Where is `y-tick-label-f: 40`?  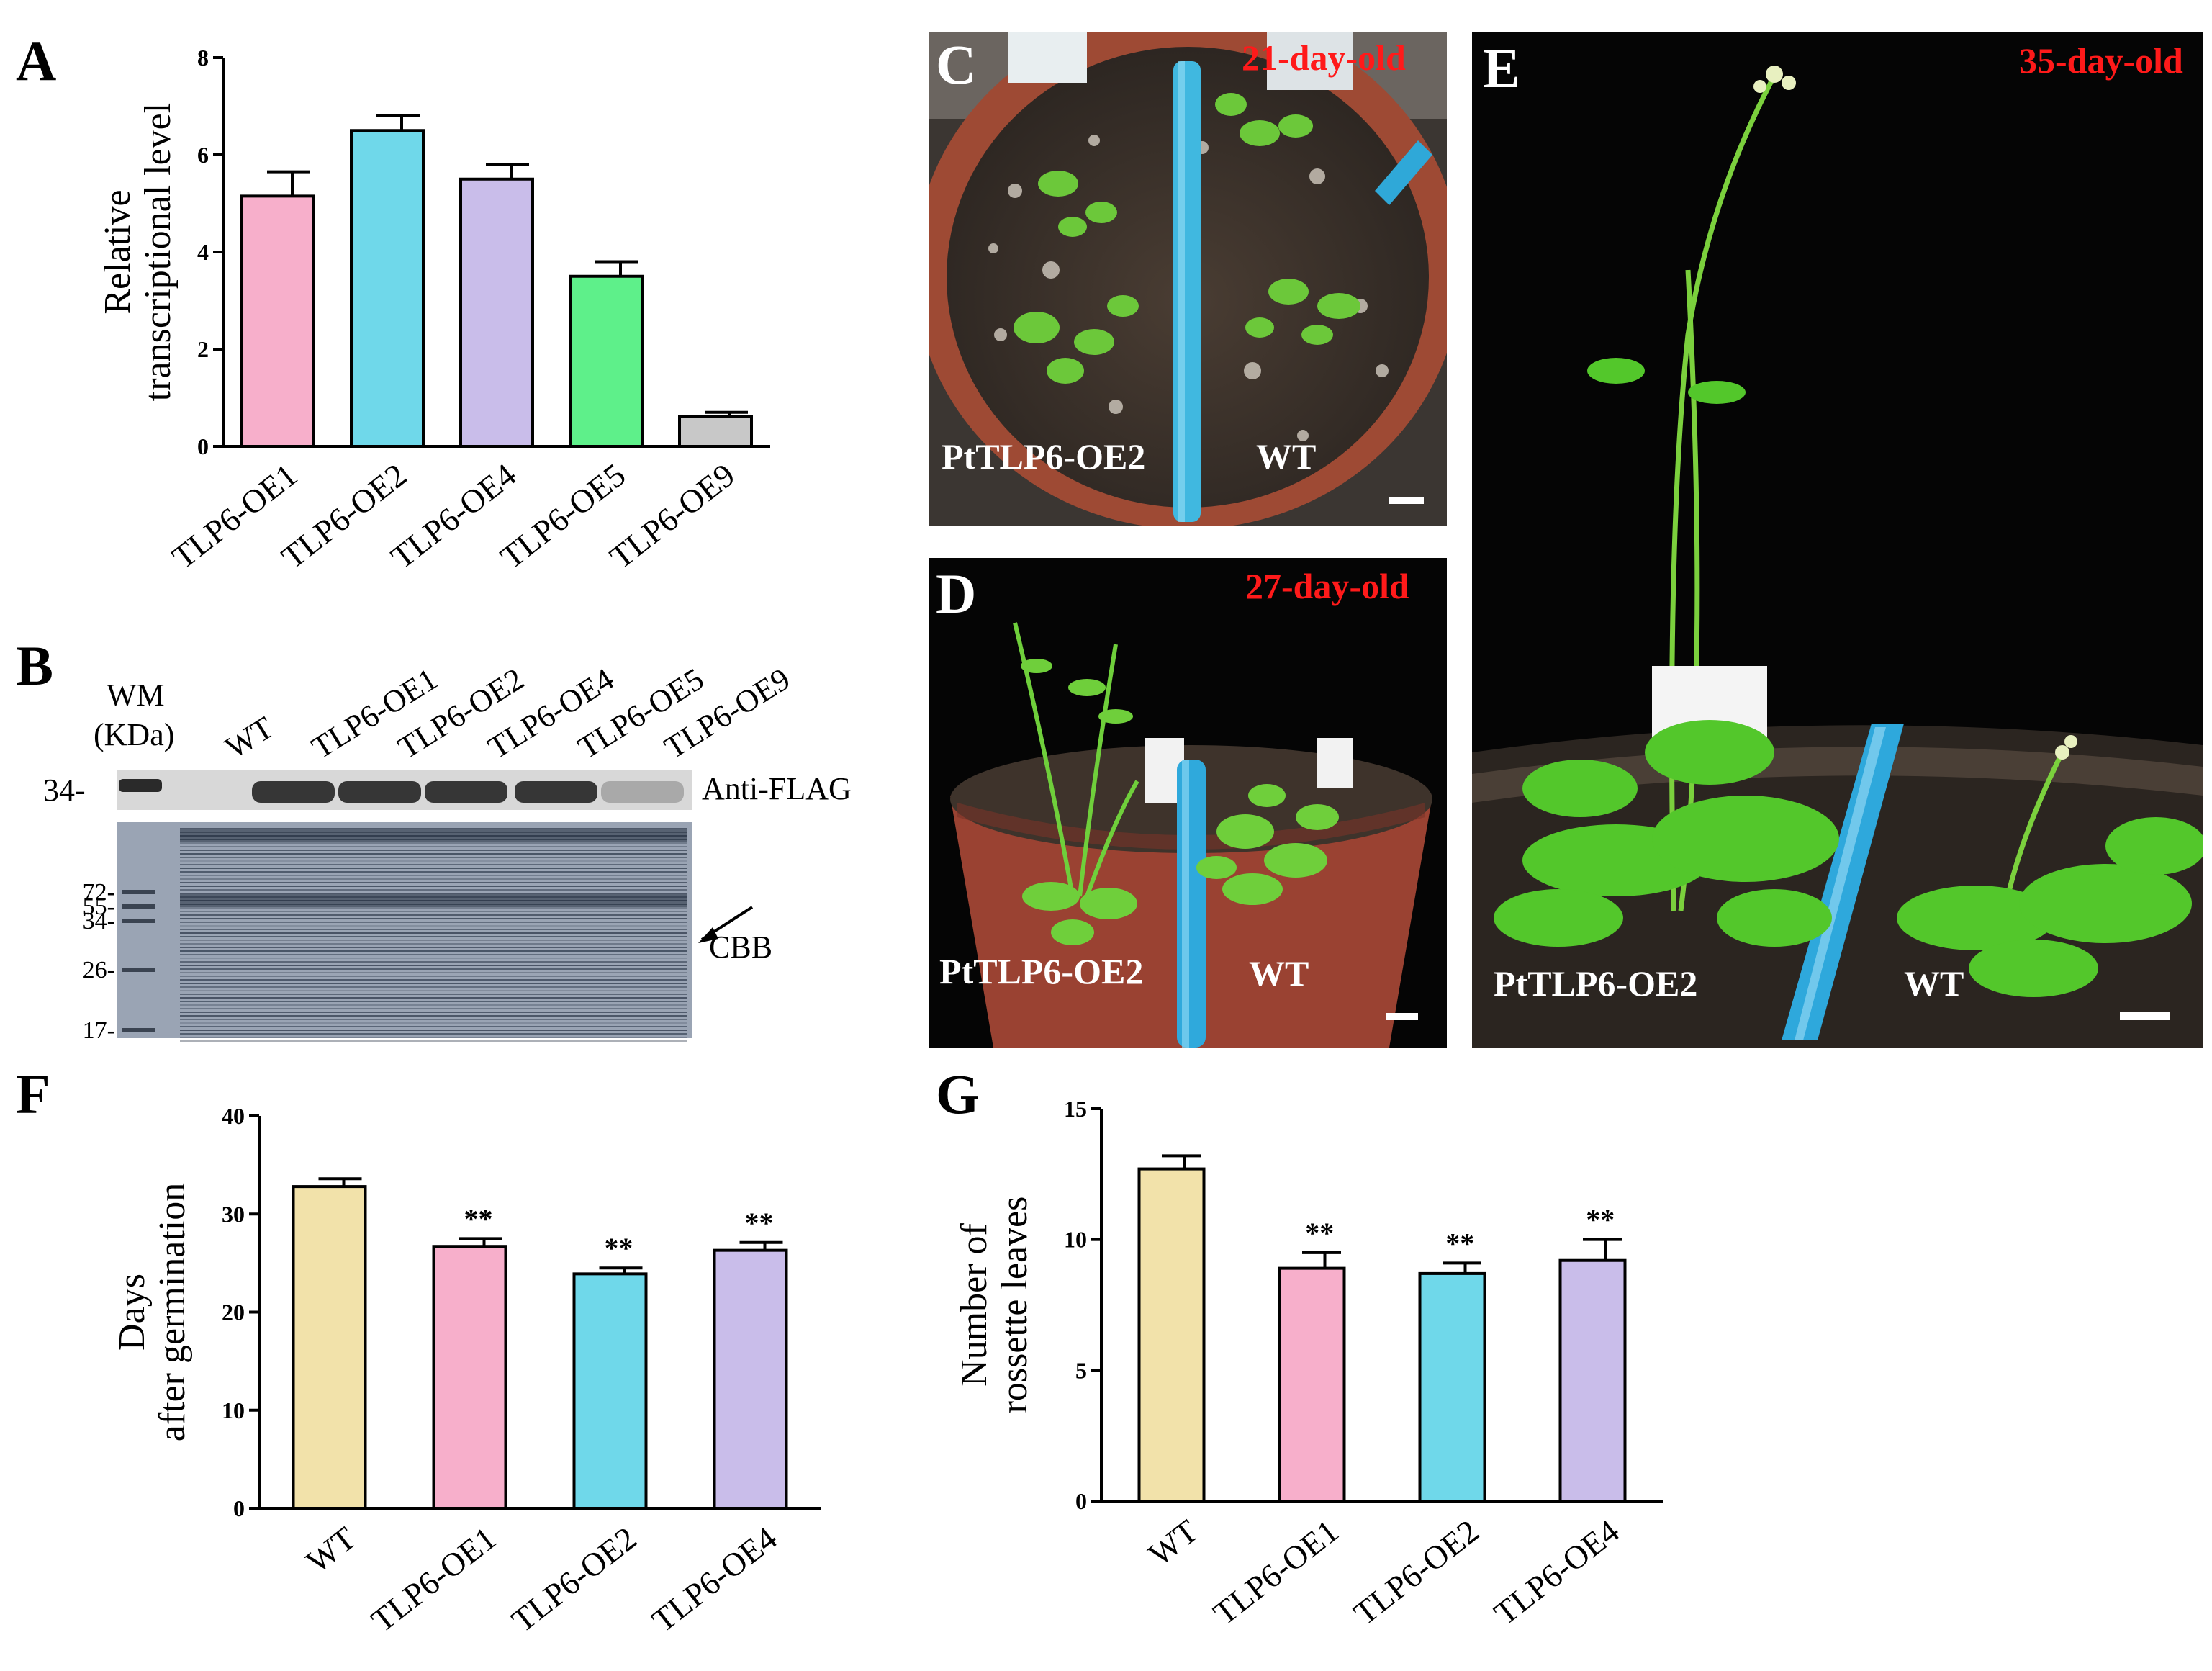
y-tick-label-f: 40 is located at coordinates (233, 1116).